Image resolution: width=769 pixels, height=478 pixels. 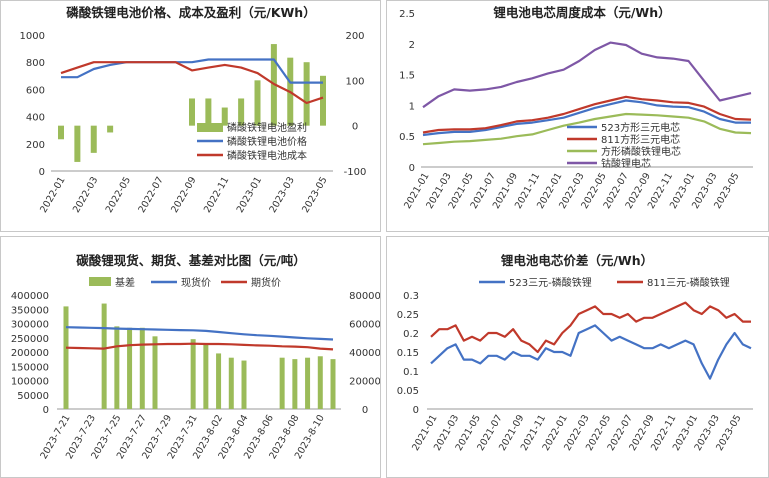 What do you see at coordinates (35, 145) in the screenshot?
I see `y-left-tick-1: 200` at bounding box center [35, 145].